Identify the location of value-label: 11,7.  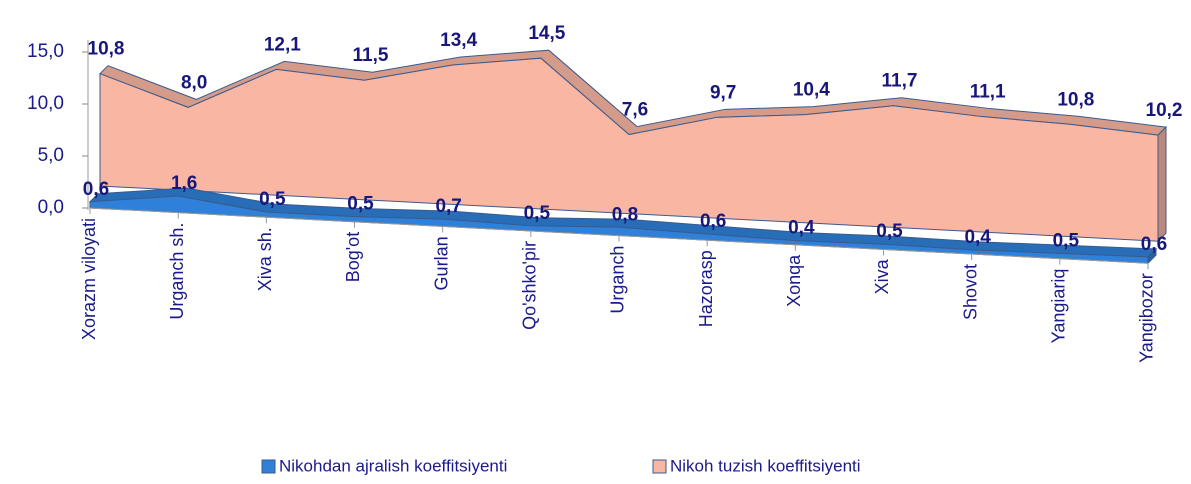
(900, 81).